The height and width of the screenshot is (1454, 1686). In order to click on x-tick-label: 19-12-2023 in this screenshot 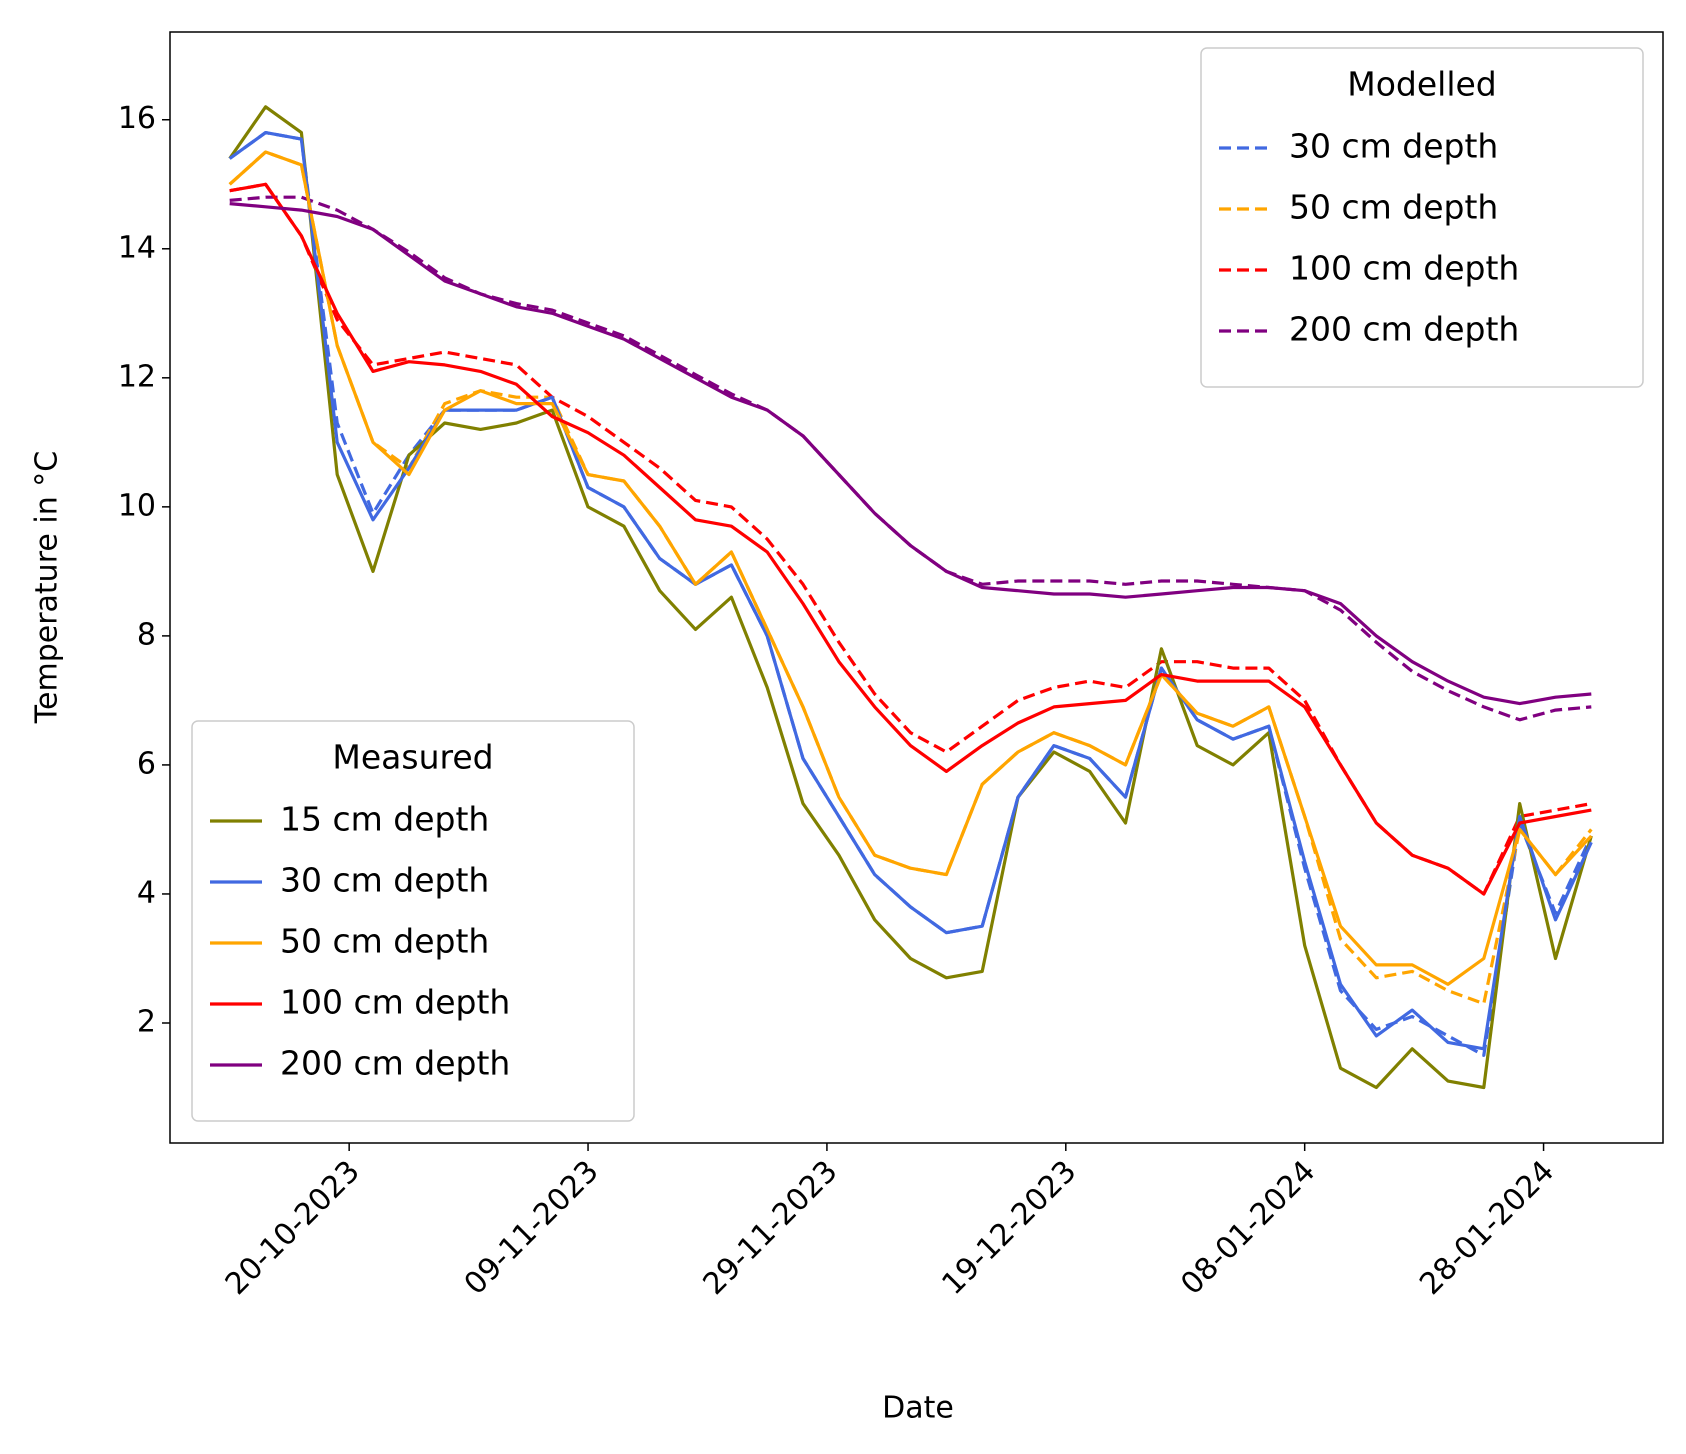, I will do `click(1009, 1228)`.